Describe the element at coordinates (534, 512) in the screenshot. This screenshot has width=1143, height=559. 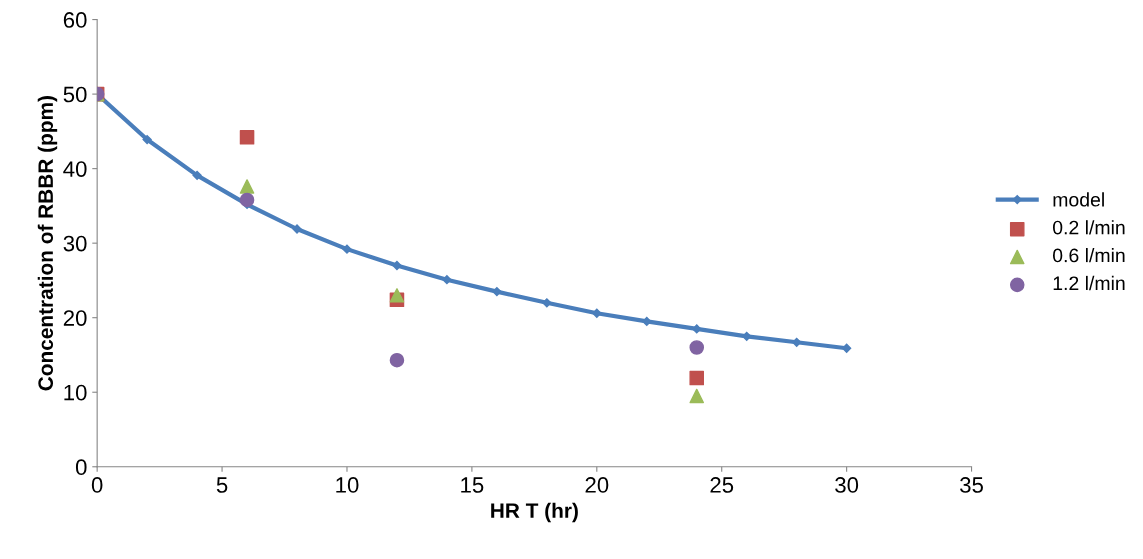
I see `x-axis-title: HR T (hr)` at that location.